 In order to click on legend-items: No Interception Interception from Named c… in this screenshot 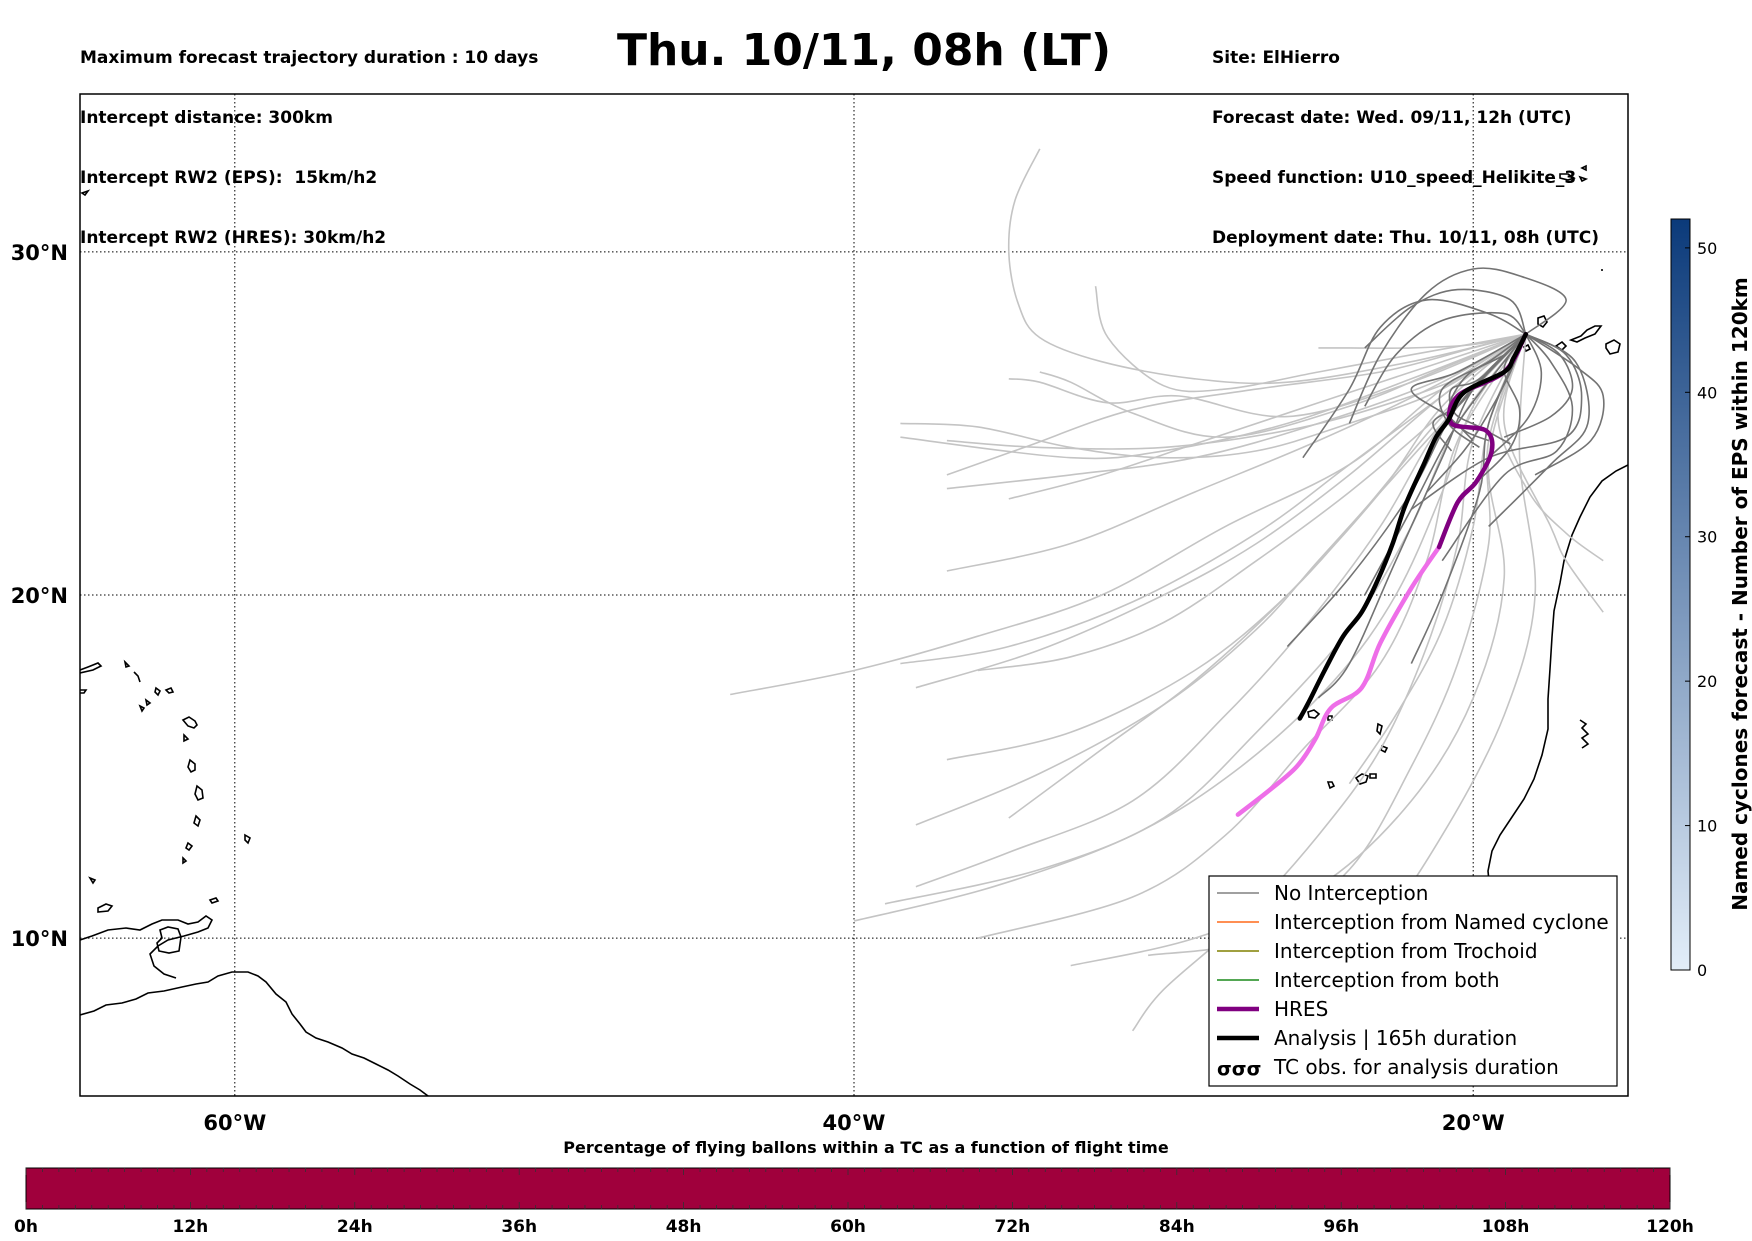, I will do `click(1413, 980)`.